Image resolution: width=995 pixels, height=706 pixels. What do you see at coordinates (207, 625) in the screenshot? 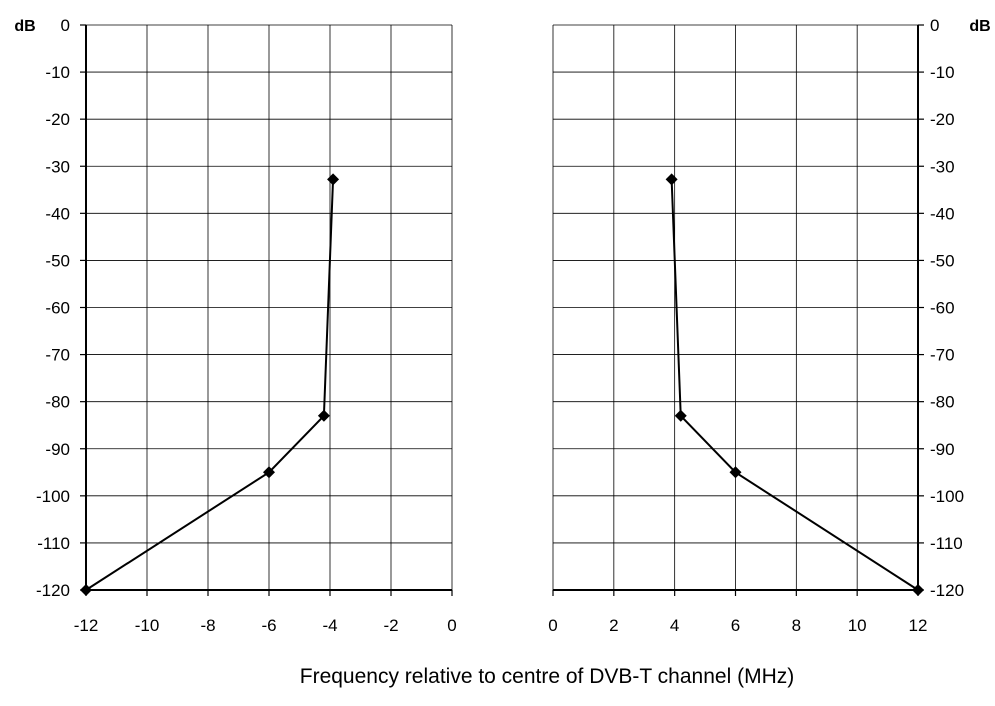
I see `x-tick-label: -8` at bounding box center [207, 625].